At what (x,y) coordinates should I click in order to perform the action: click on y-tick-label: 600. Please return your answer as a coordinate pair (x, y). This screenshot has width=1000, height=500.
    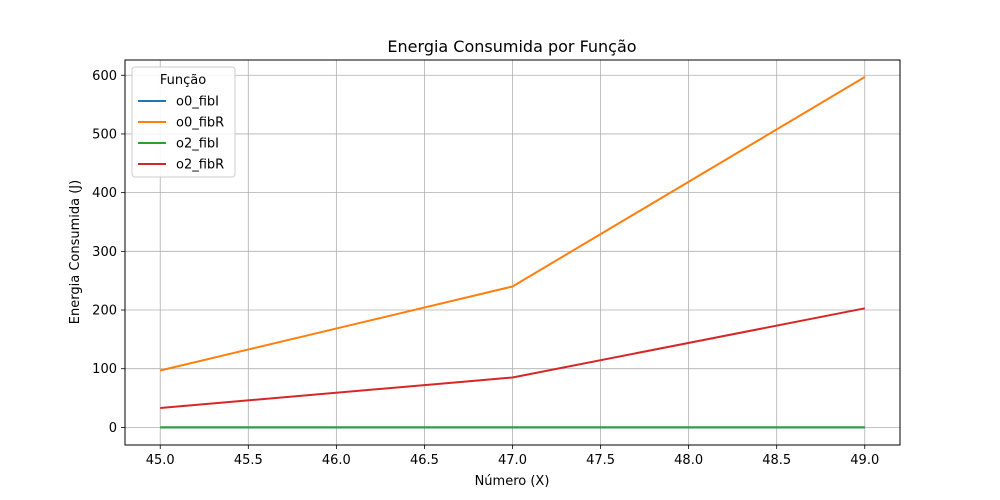
    Looking at the image, I should click on (104, 76).